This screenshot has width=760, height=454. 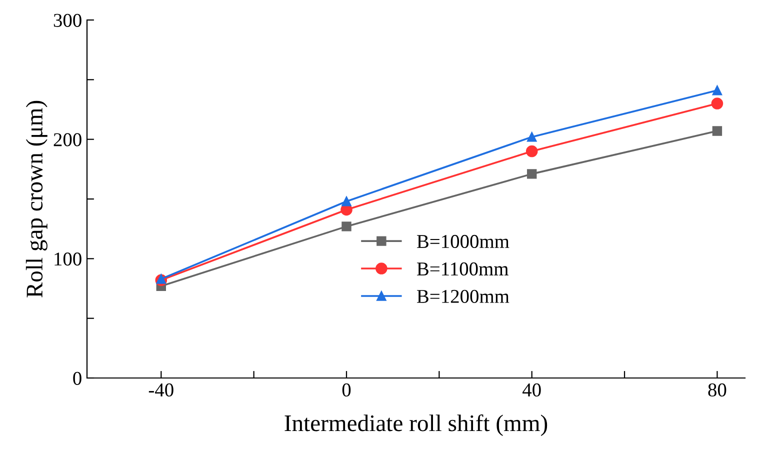 I want to click on y-axis-title: Roll gap crown (μm), so click(x=37, y=199).